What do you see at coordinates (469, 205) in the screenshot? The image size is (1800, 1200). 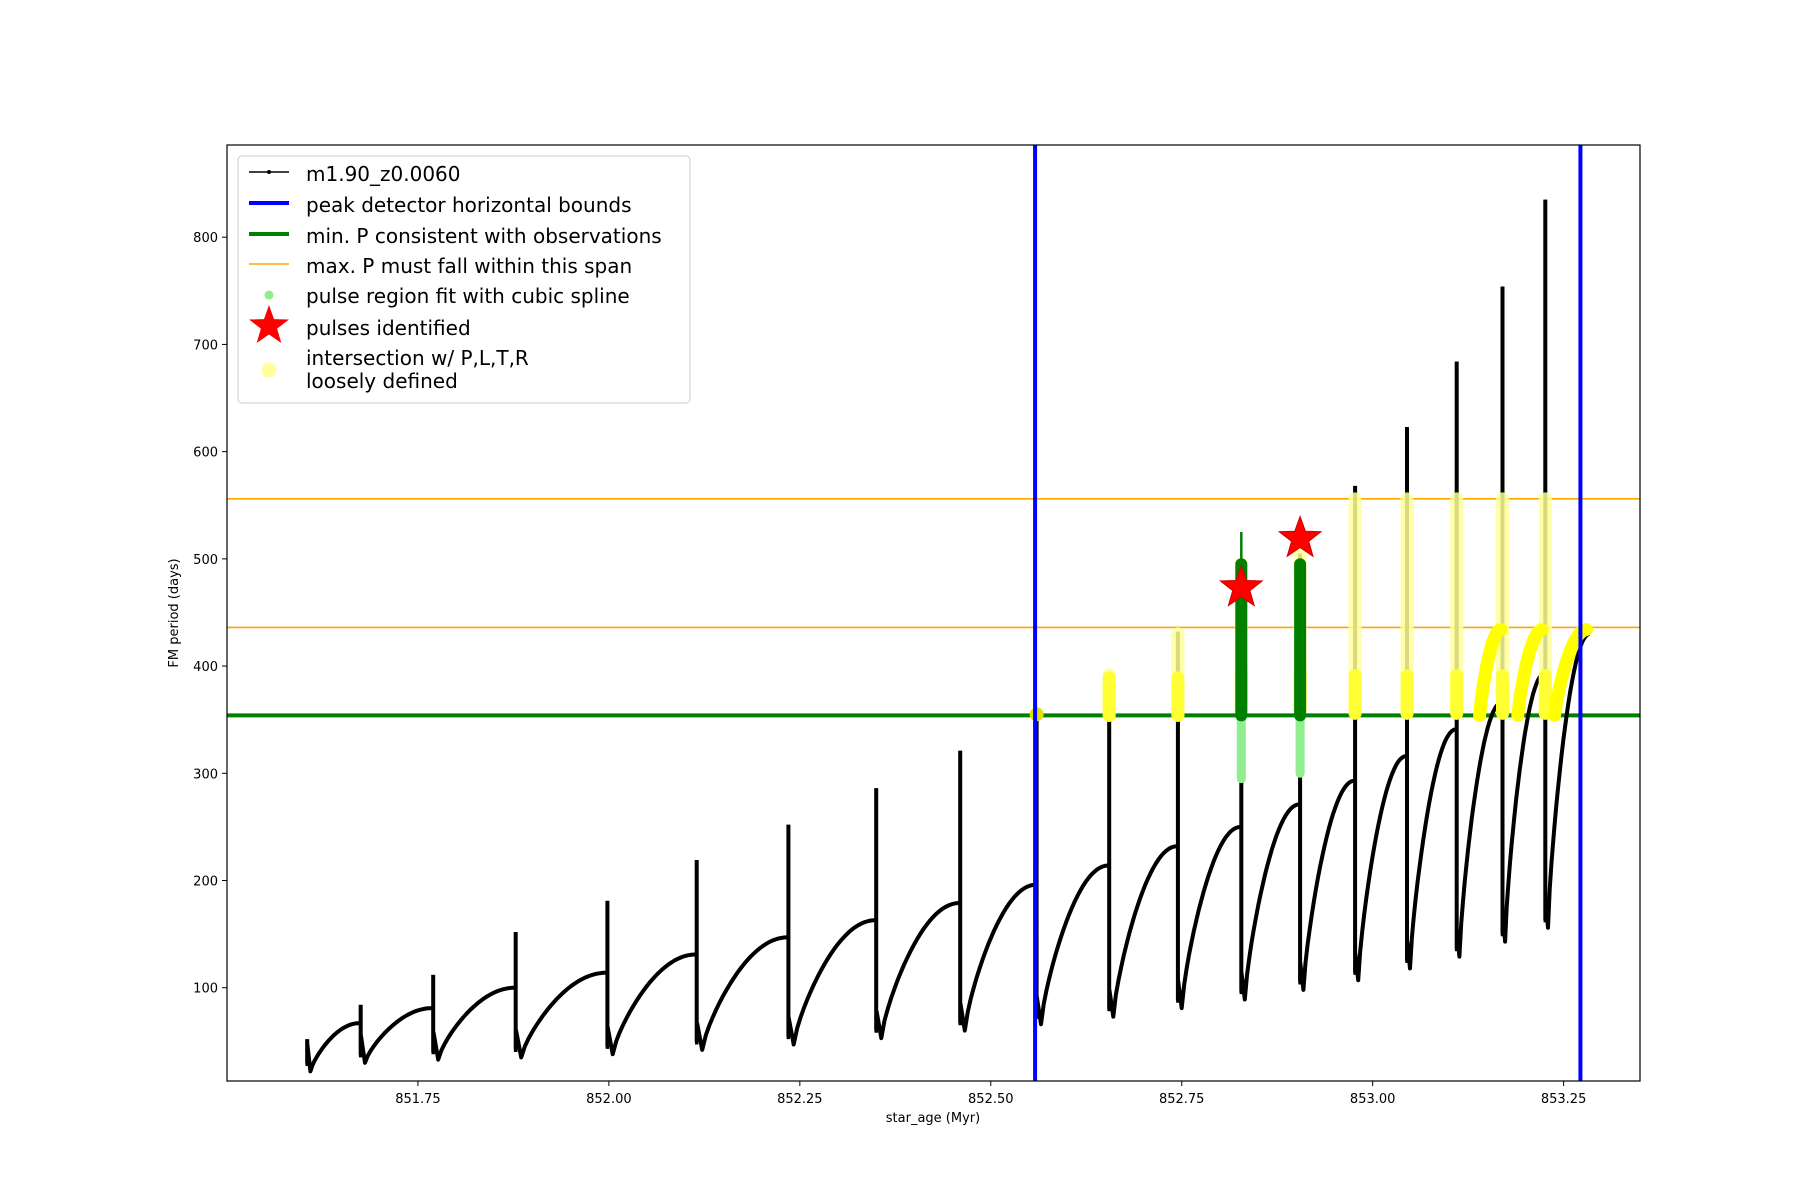 I see `legend-label-bounds: peak detector horizontal bounds` at bounding box center [469, 205].